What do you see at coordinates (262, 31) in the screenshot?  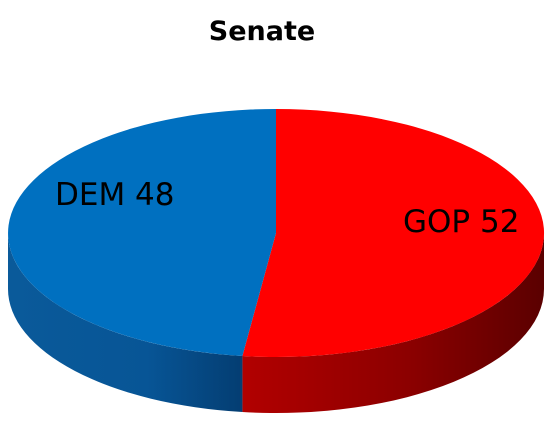 I see `chart-title: Senate` at bounding box center [262, 31].